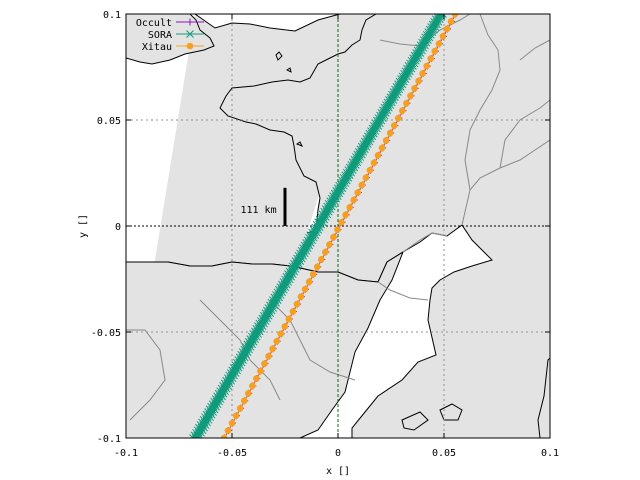  I want to click on legend-marker-xitau, so click(190, 46).